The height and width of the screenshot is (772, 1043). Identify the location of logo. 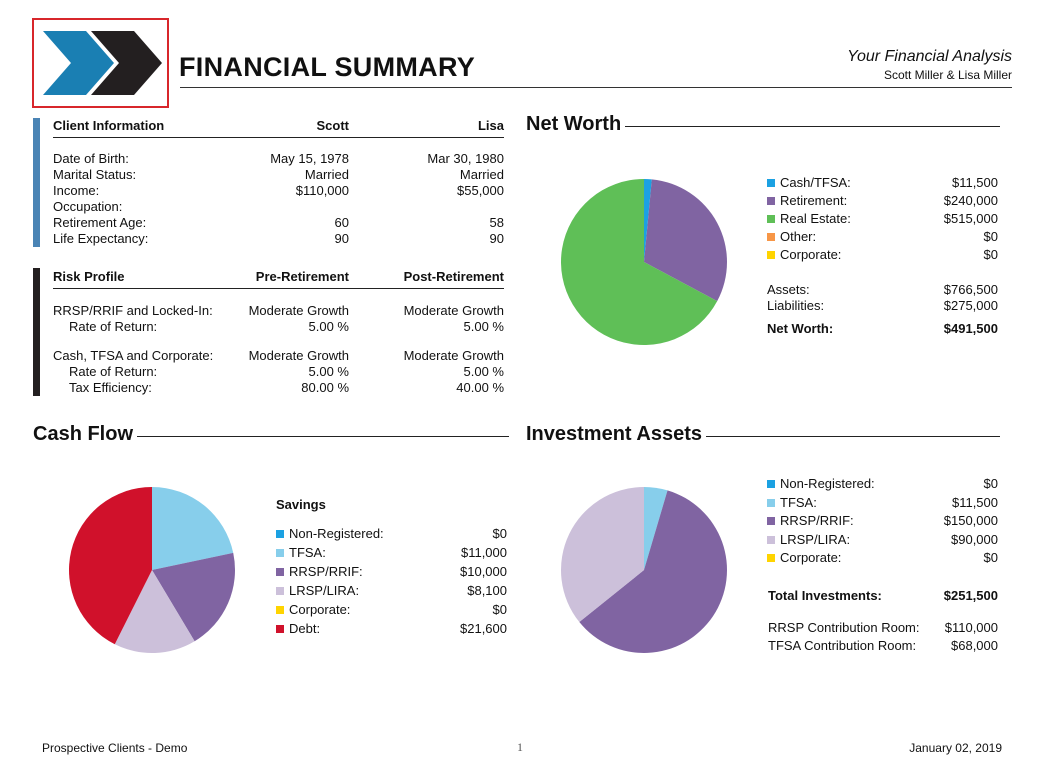
(100, 63).